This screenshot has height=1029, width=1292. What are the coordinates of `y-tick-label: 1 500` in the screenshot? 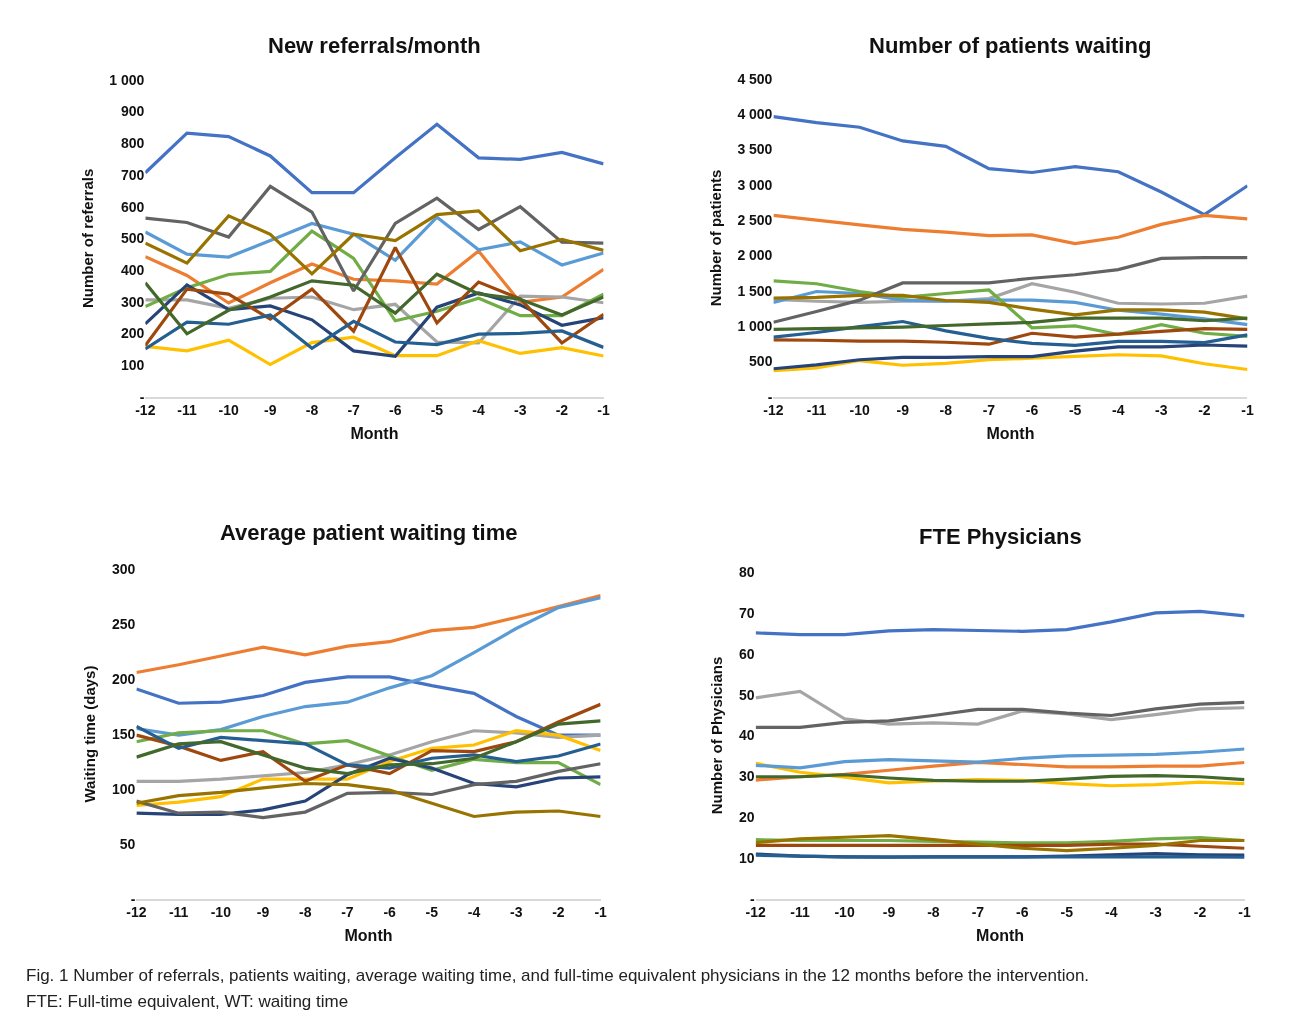 It's located at (755, 290).